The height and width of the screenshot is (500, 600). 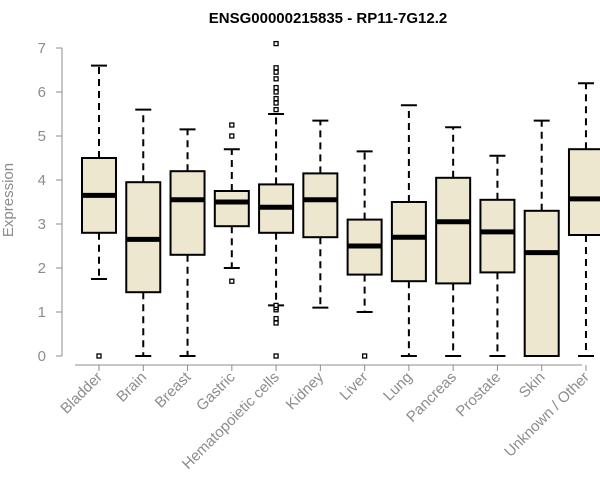 What do you see at coordinates (398, 387) in the screenshot?
I see `x-tick-label: Lung` at bounding box center [398, 387].